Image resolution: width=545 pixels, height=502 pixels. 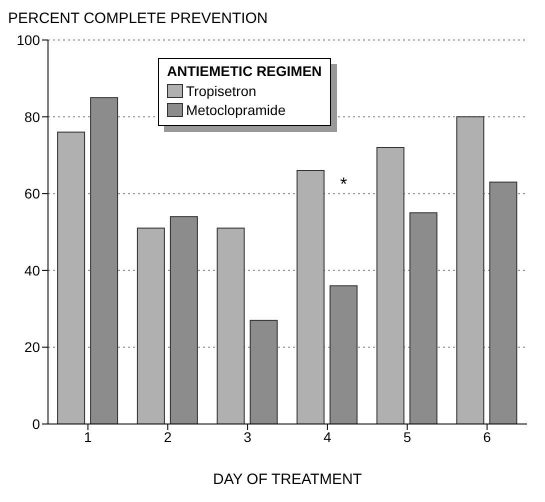 What do you see at coordinates (328, 436) in the screenshot?
I see `x-tick-label: 4` at bounding box center [328, 436].